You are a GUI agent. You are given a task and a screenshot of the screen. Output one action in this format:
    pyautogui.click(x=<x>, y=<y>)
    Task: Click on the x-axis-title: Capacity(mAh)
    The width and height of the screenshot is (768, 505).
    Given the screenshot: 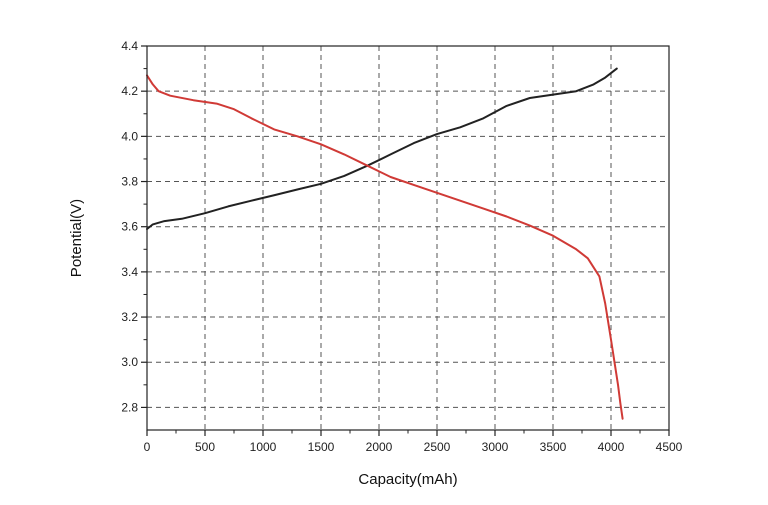 What is the action you would take?
    pyautogui.click(x=407, y=479)
    